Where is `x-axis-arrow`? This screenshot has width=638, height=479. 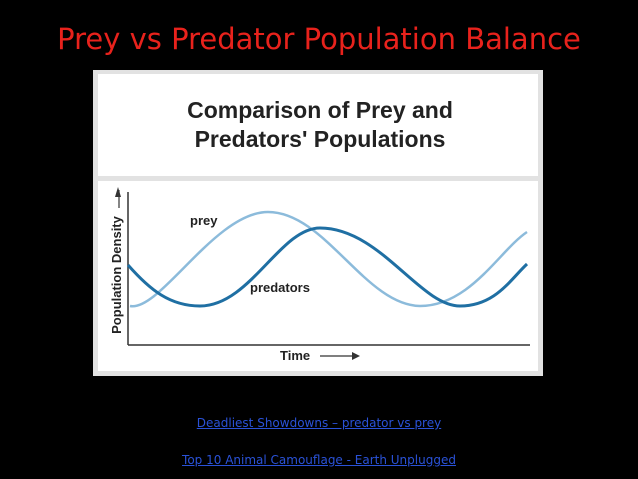
x-axis-arrow is located at coordinates (356, 356).